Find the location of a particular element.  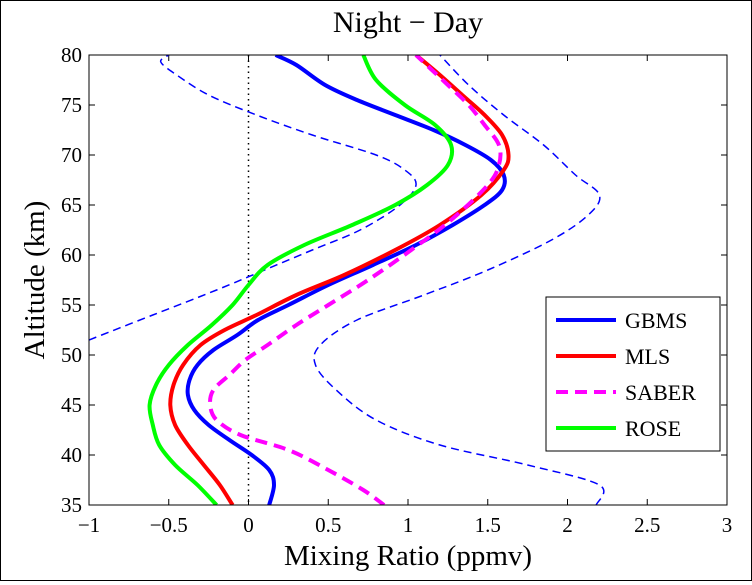

x-tick-label: 0.5 is located at coordinates (328, 525).